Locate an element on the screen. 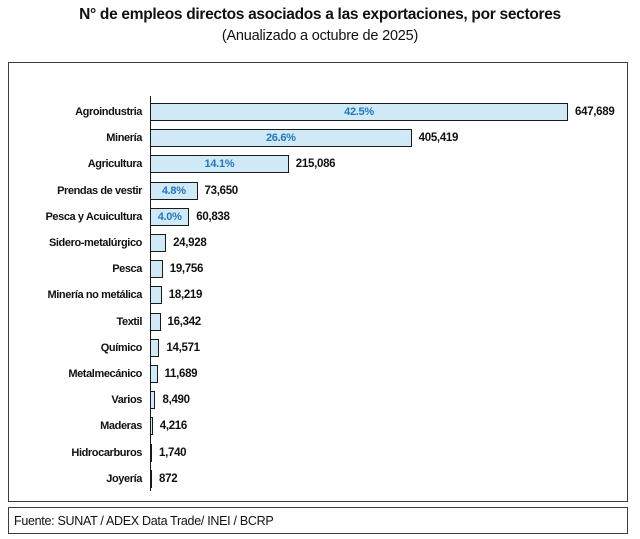  category-label: Joyería is located at coordinates (124, 478).